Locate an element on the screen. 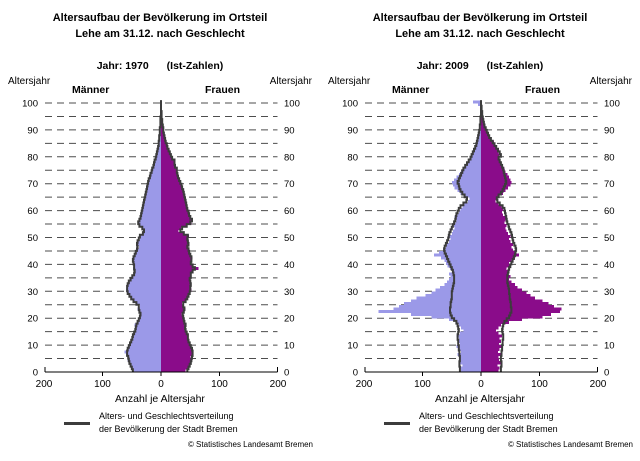  x-tick-labels: 200 100 0 100 200 is located at coordinates (161, 384).